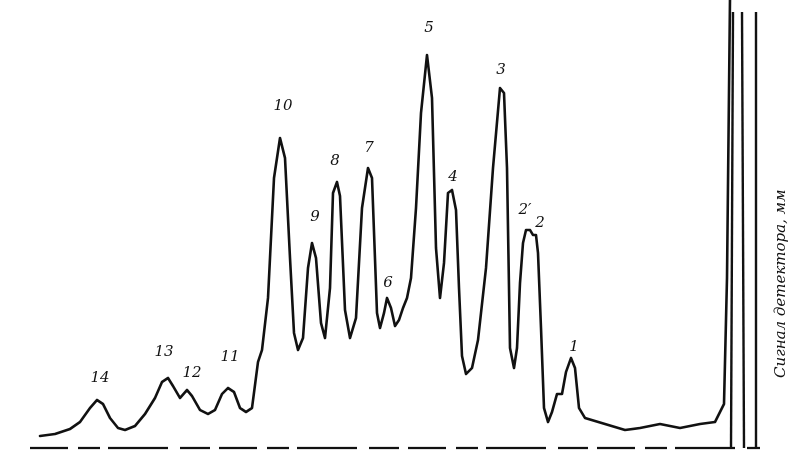  What do you see at coordinates (388, 282) in the screenshot?
I see `peak-label: 6` at bounding box center [388, 282].